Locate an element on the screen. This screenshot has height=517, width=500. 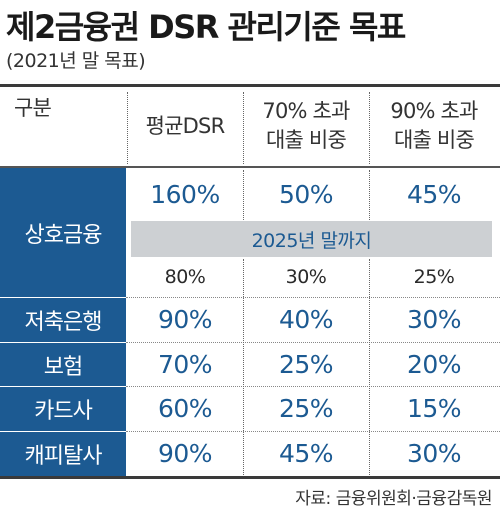
row-label-text: 카드사 is located at coordinates (63, 411).